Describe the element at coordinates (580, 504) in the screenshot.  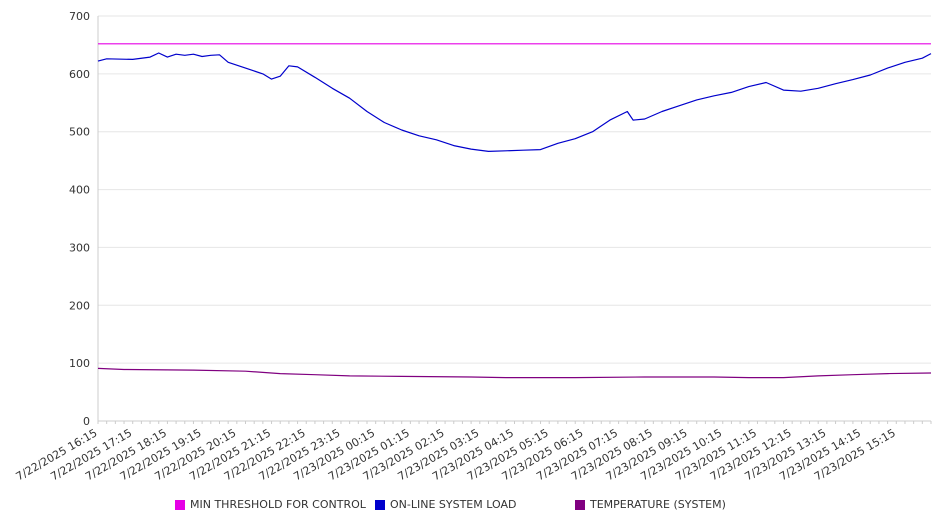
I see `legend-swatch-temperature` at that location.